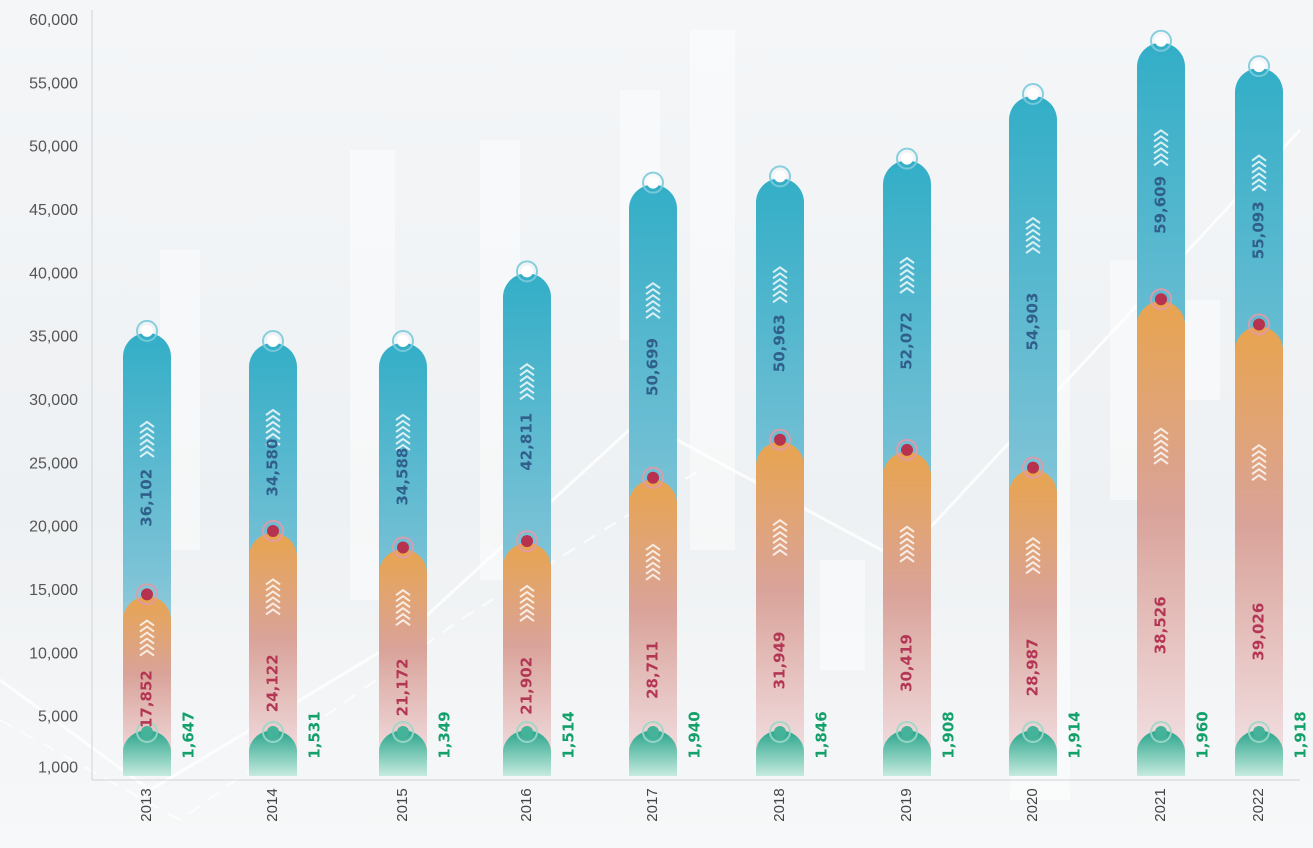 The height and width of the screenshot is (848, 1313). What do you see at coordinates (652, 804) in the screenshot?
I see `x-tick-label: 2017` at bounding box center [652, 804].